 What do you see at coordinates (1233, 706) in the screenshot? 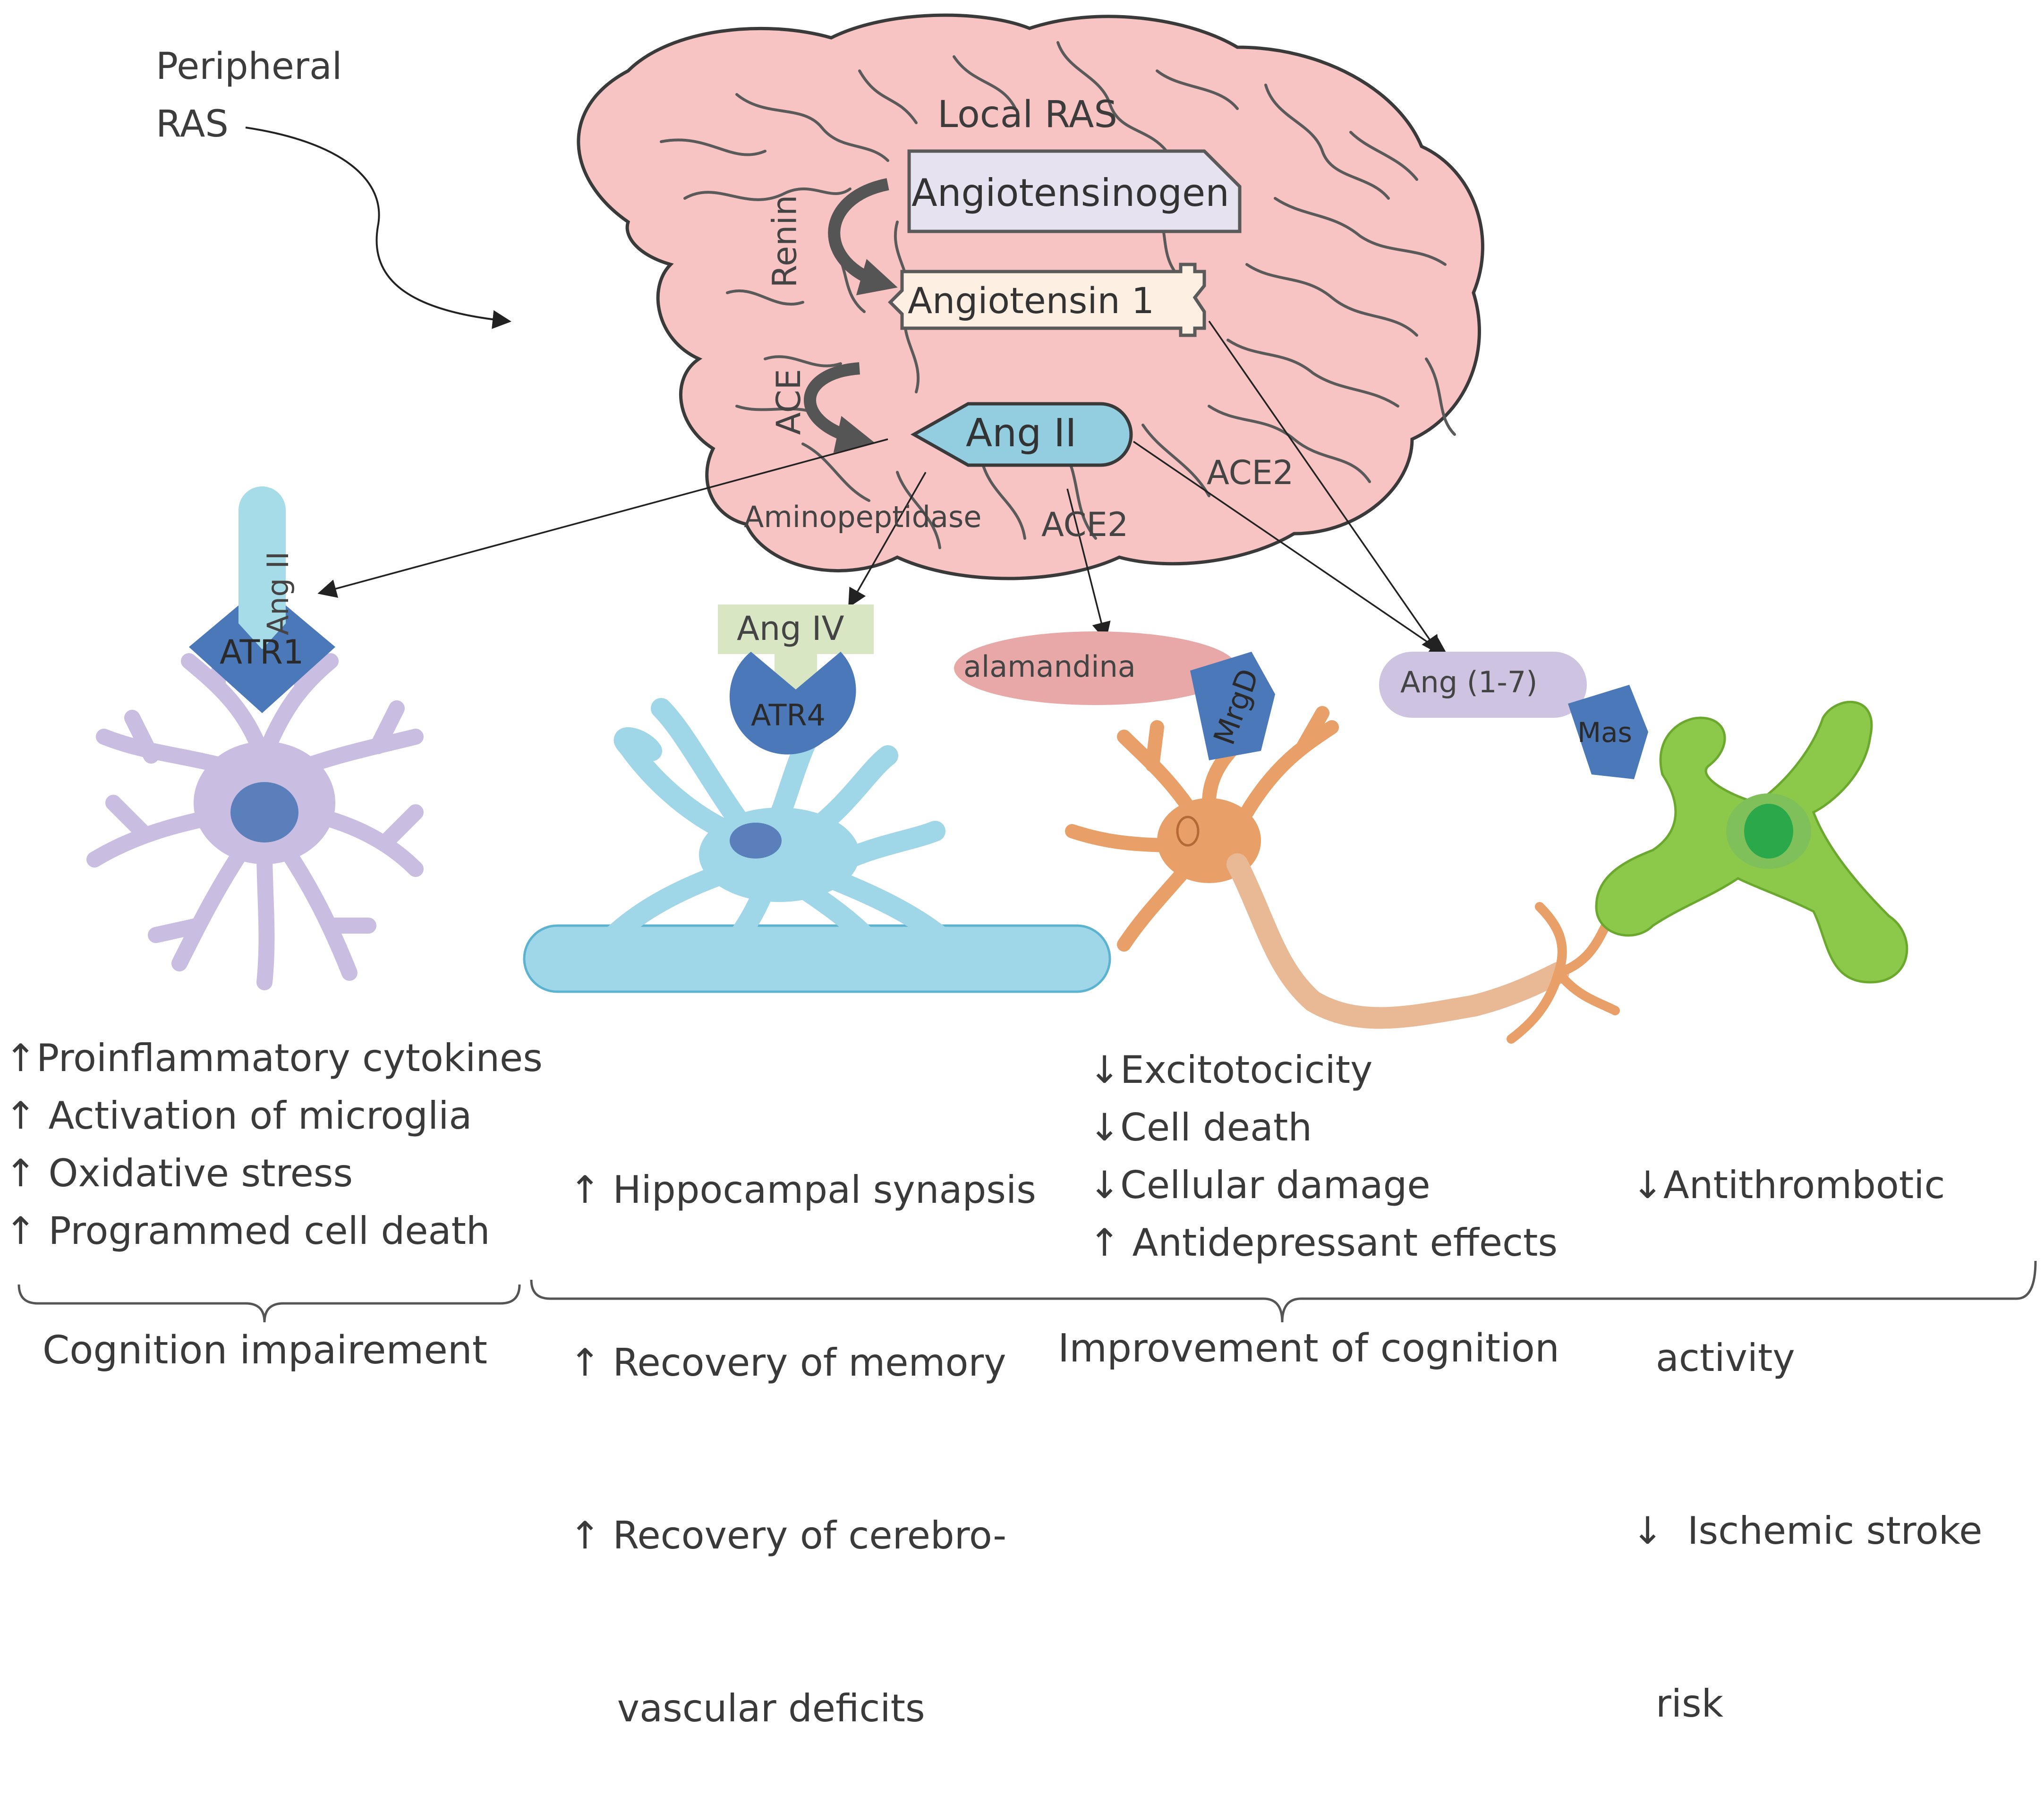
I see `mrgd-receptor` at bounding box center [1233, 706].